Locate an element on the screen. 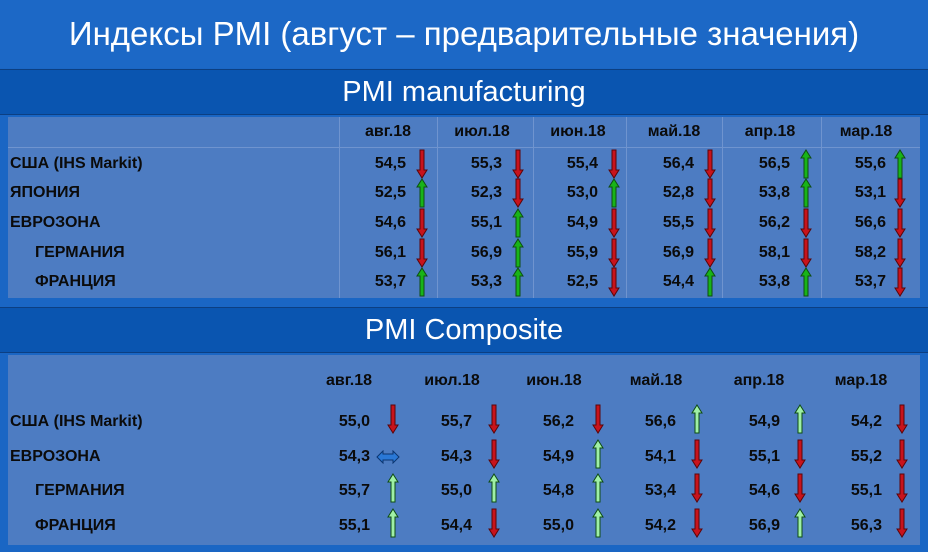 The height and width of the screenshot is (552, 928). value-cell: 55,6 is located at coordinates (870, 163).